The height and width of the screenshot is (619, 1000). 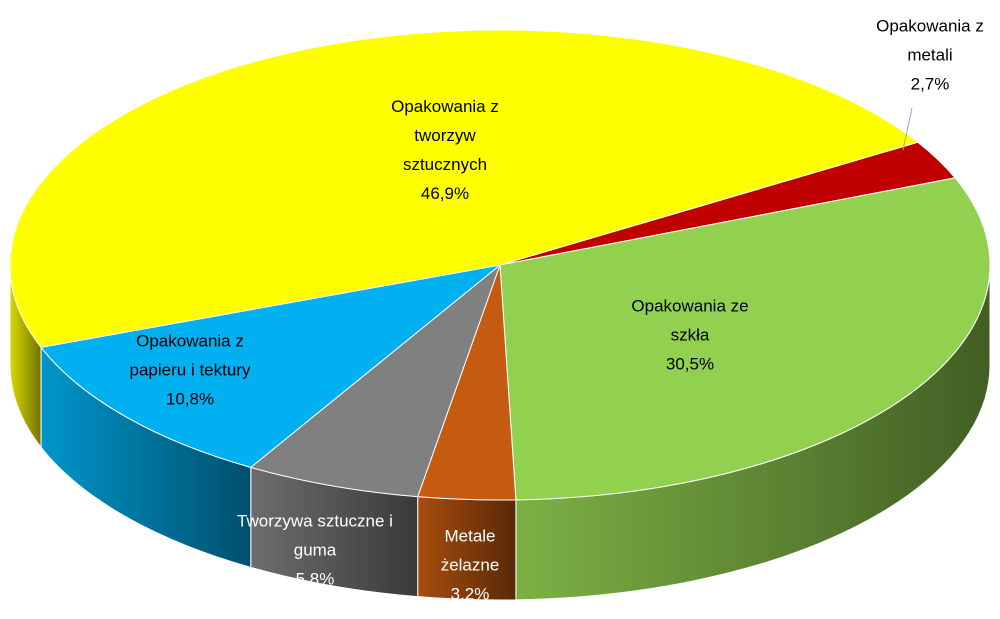 I want to click on category-label: Metale żelazne, so click(x=470, y=550).